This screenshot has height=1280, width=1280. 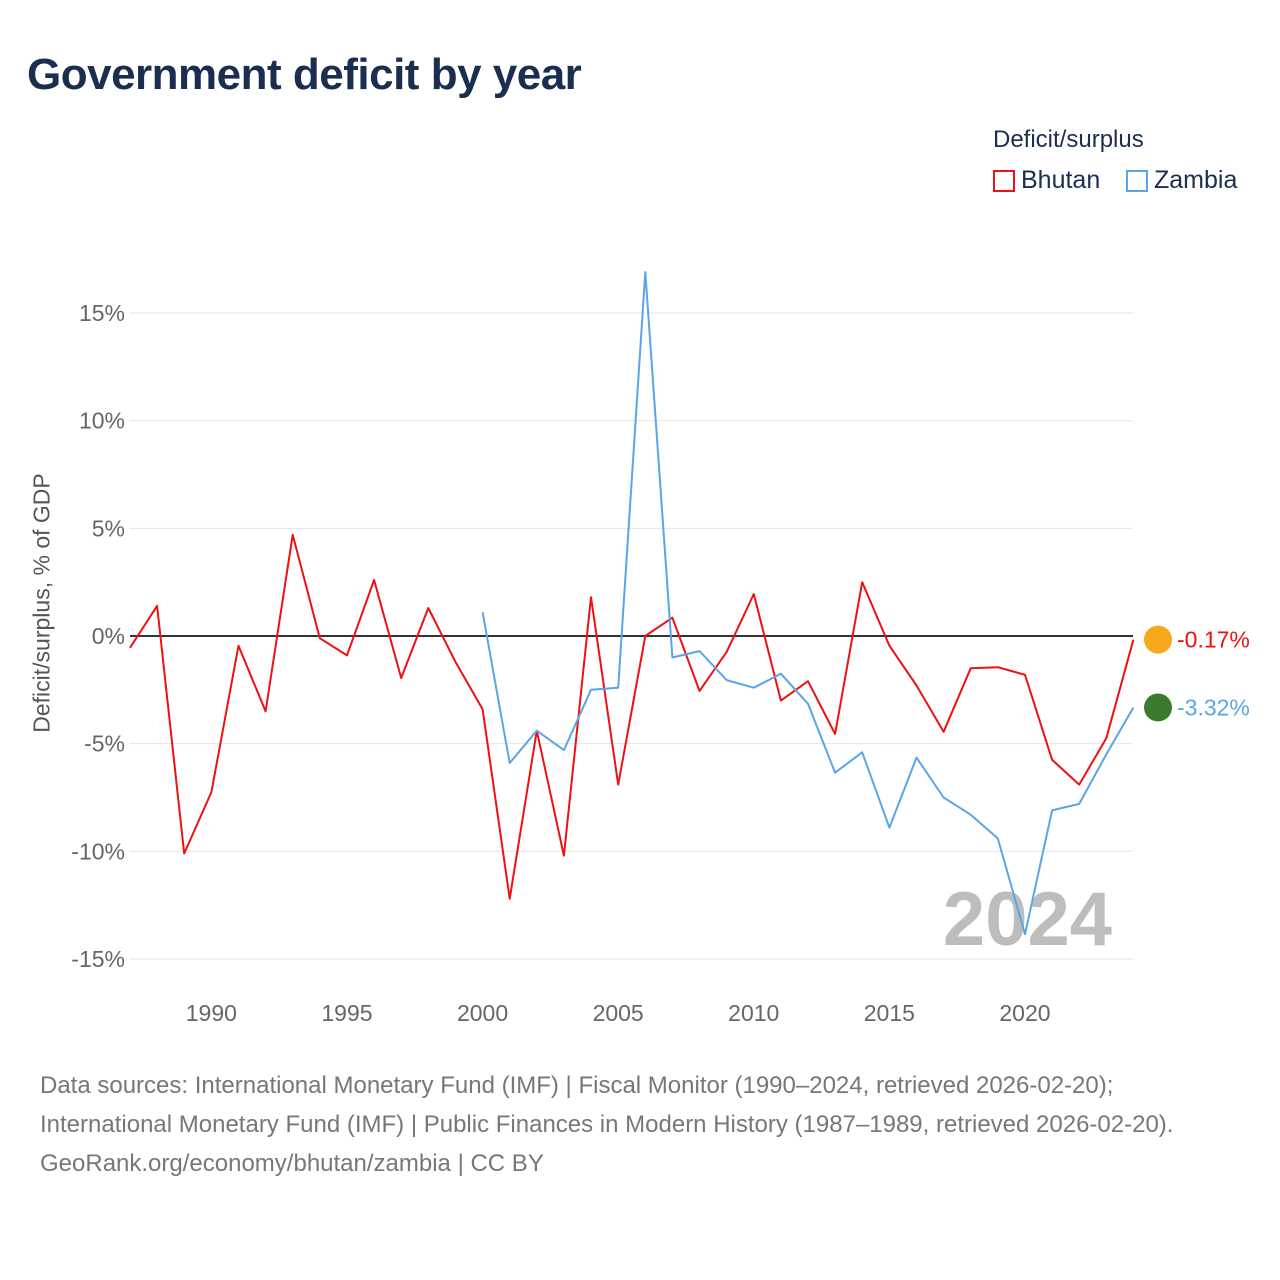 I want to click on flag-icon-zambia, so click(x=1158, y=707).